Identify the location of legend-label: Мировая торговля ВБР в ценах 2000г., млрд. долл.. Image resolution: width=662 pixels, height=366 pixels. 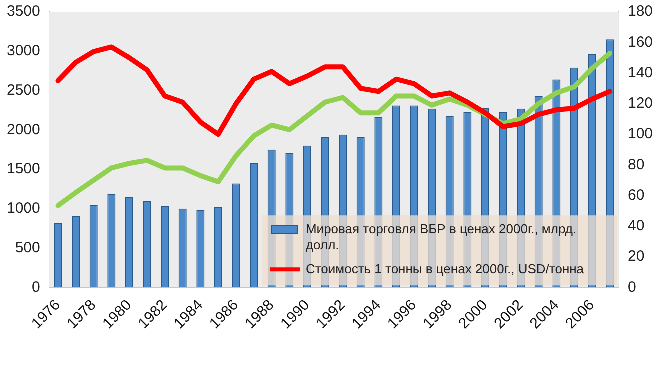
(441, 236).